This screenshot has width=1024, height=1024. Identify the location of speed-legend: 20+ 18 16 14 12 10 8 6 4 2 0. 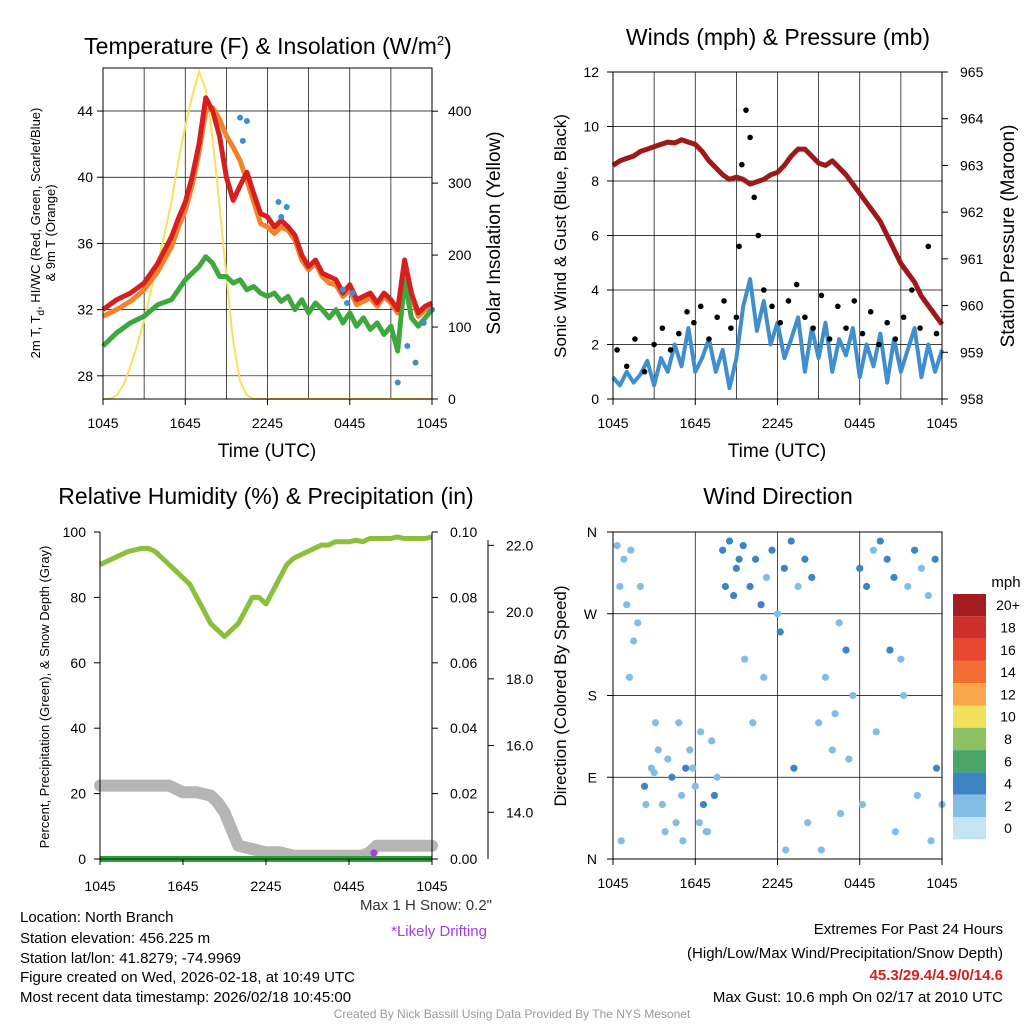
(986, 717).